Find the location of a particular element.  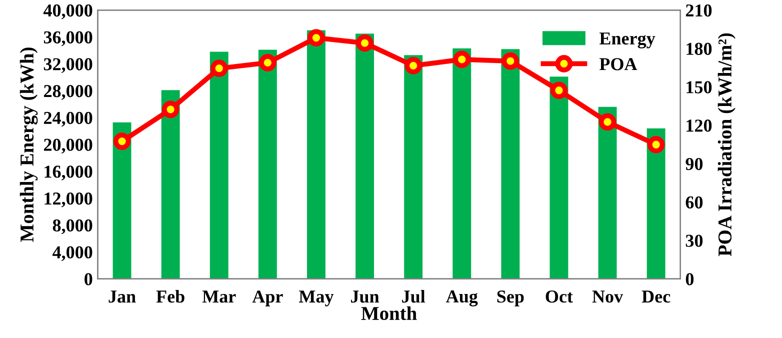

y-tick-label: 8,000 is located at coordinates (72, 226).